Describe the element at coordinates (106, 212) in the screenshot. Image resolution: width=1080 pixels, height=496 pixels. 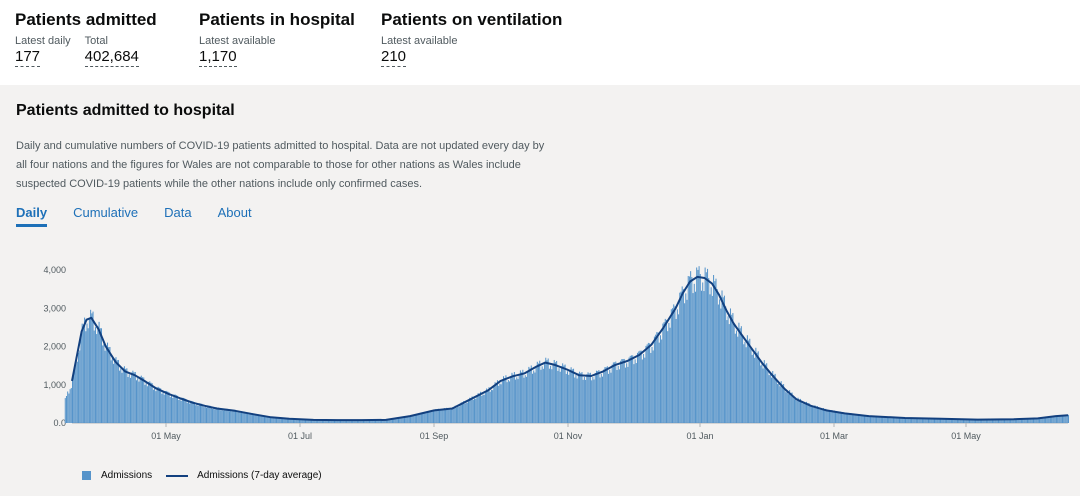
I see `tab-cumulative: Cumulative` at that location.